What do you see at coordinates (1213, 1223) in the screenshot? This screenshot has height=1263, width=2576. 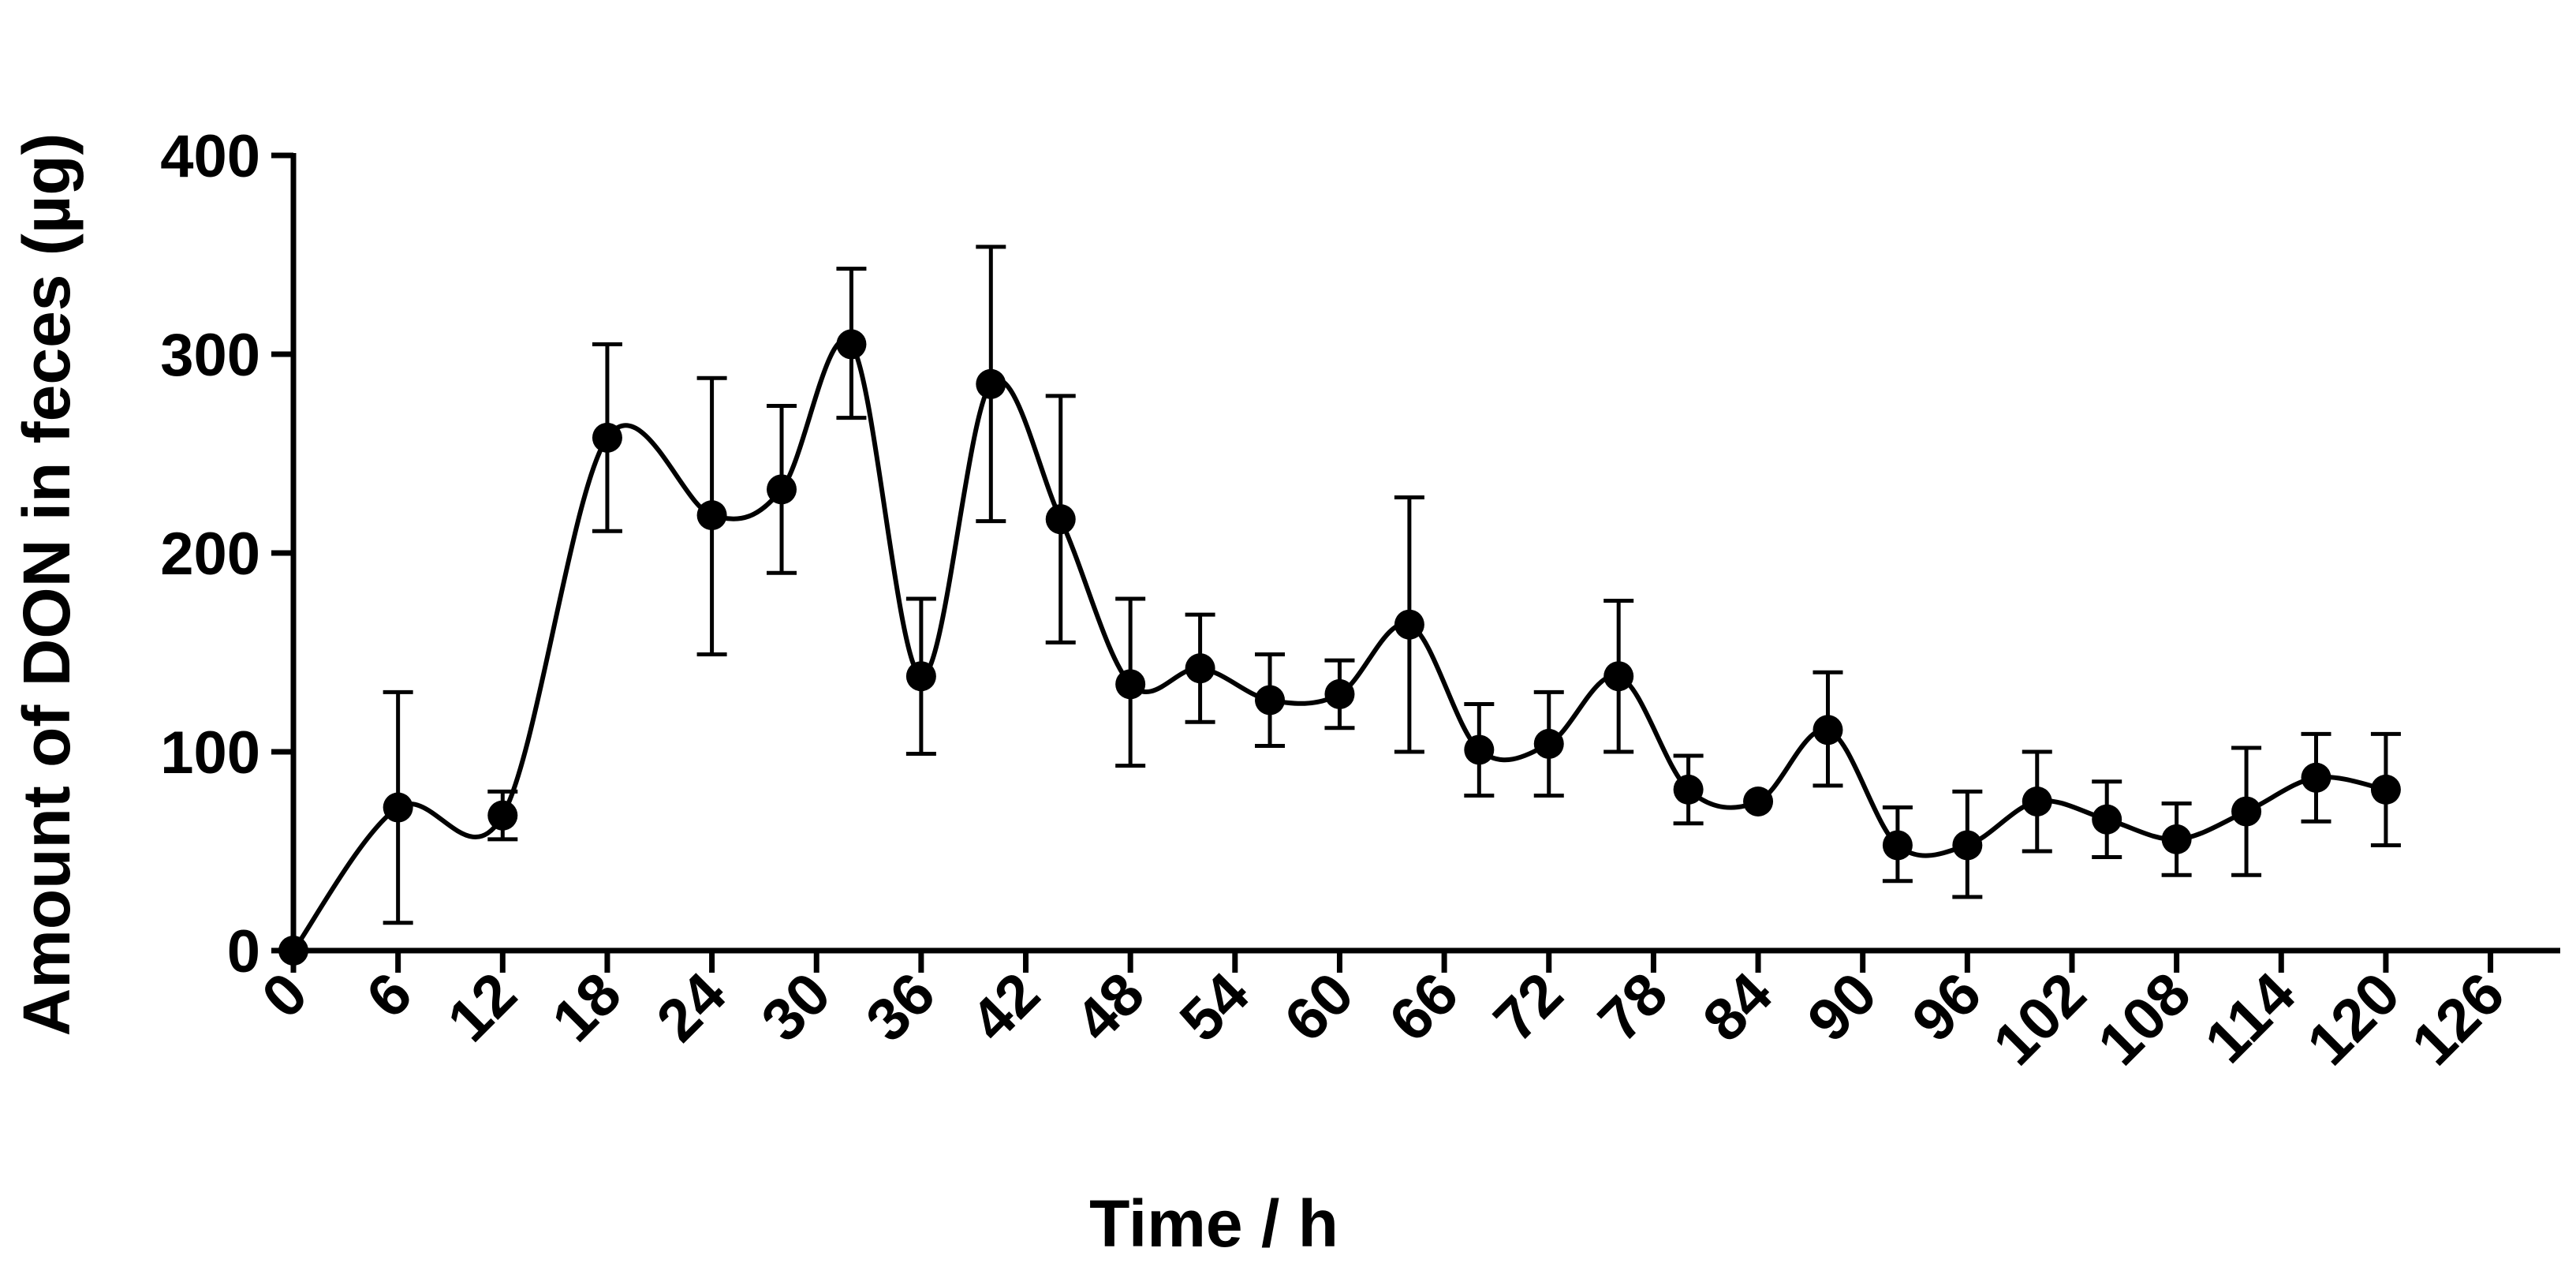 I see `x-axis-title: Time / h` at bounding box center [1213, 1223].